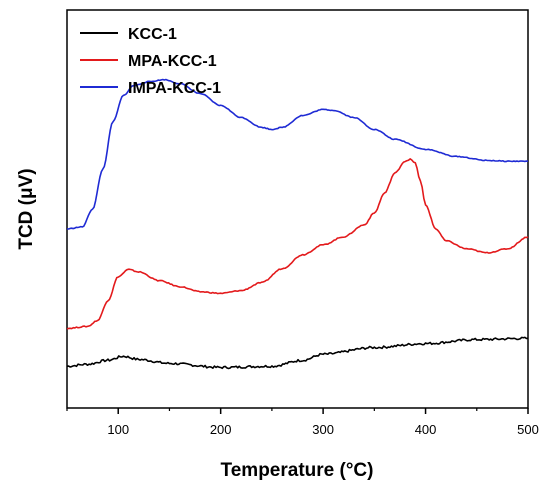  I want to click on legend-label-mpa-kcc-1: MPA-KCC-1, so click(172, 61).